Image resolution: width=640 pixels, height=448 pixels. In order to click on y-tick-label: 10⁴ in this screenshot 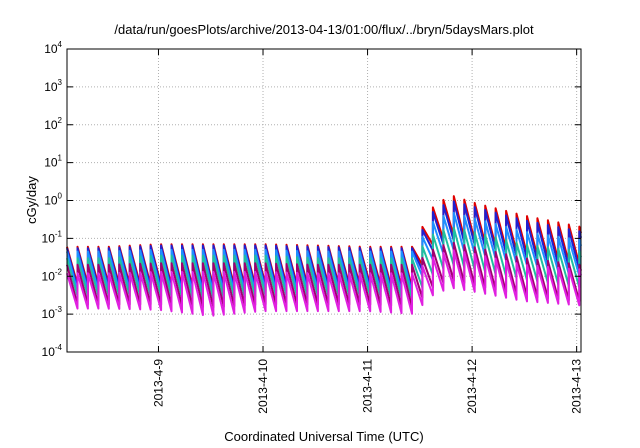, I will do `click(53, 48)`.